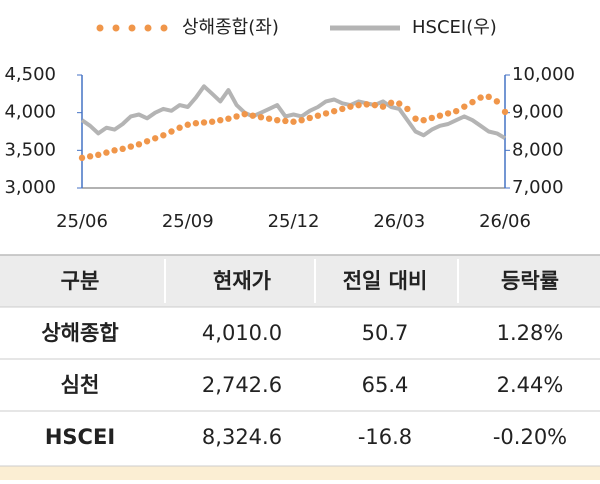 The width and height of the screenshot is (600, 484). Describe the element at coordinates (300, 281) in the screenshot. I see `header-bg` at that location.